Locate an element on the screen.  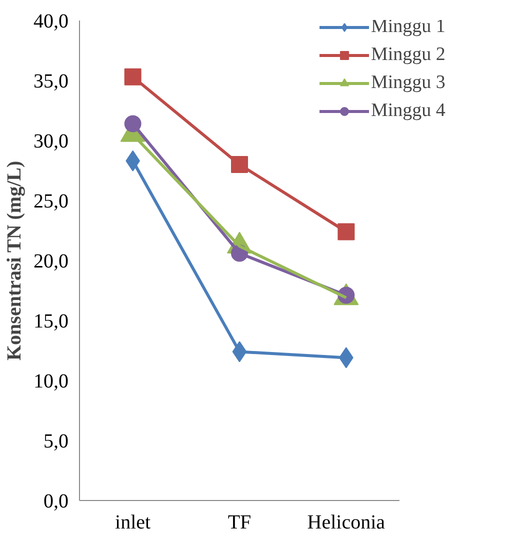
x-tick-label: inlet is located at coordinates (133, 523).